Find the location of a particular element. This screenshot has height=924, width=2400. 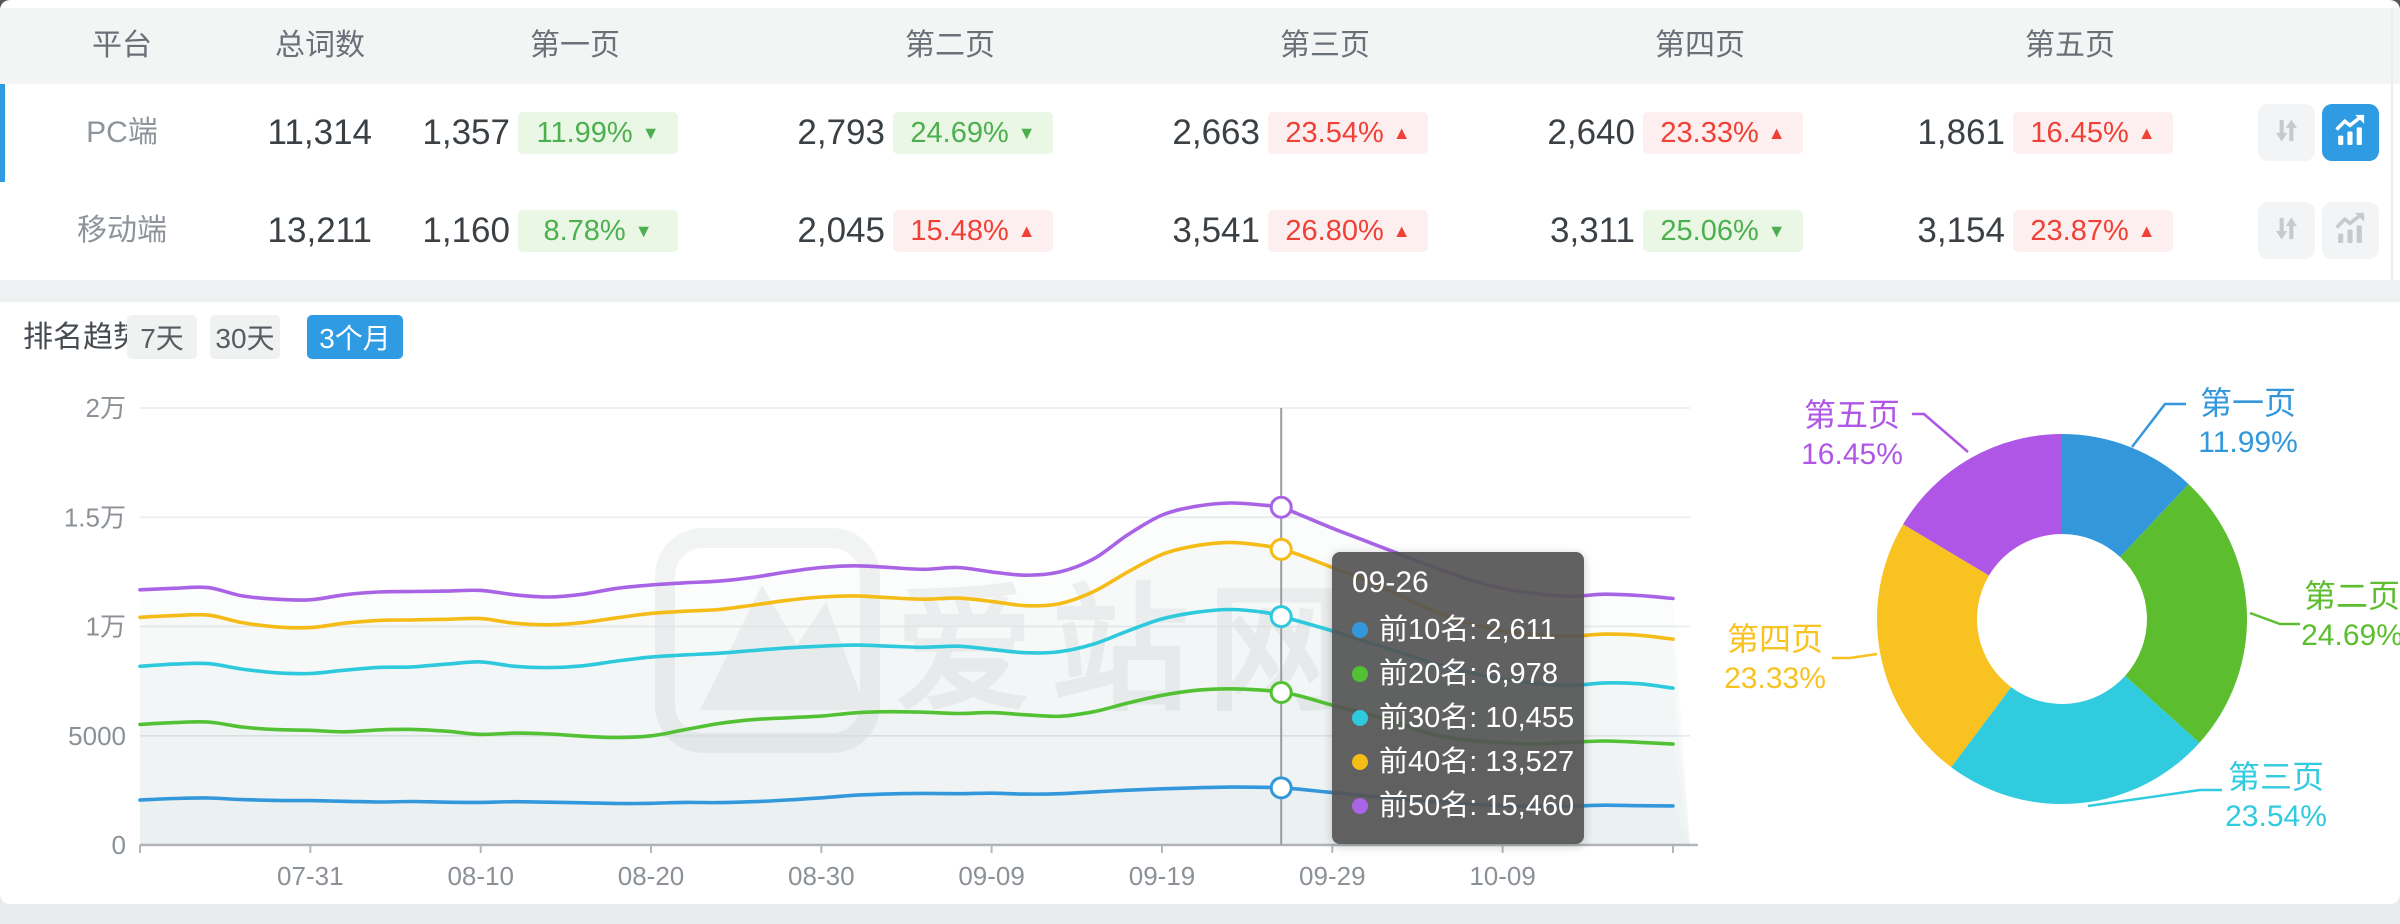

table-right-divider is located at coordinates (2392, 144).